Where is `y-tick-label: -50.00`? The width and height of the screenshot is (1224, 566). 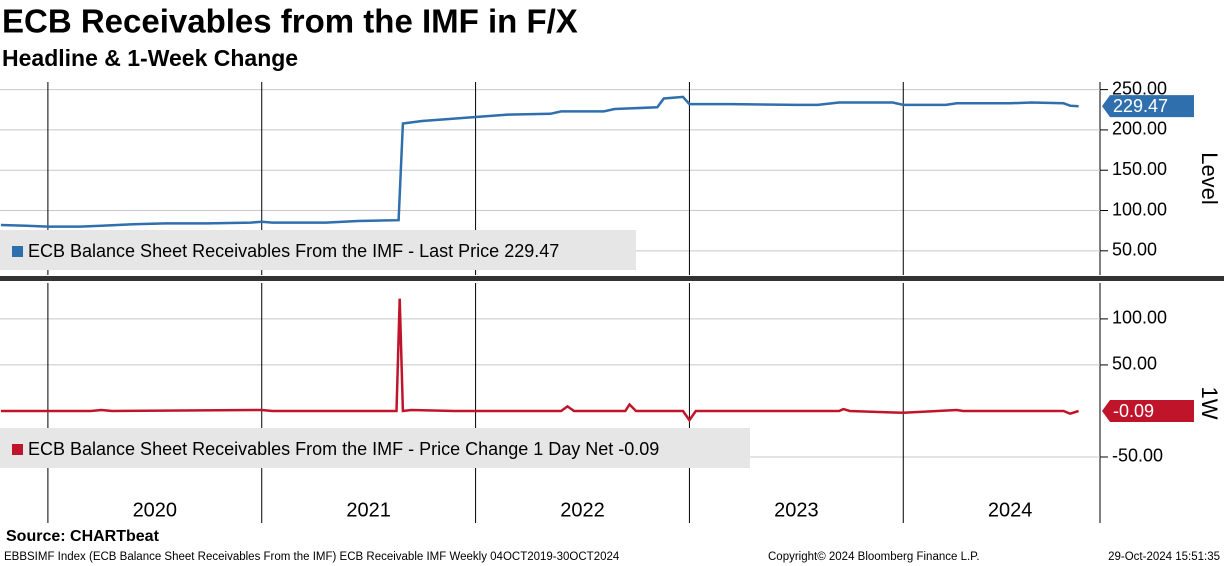
y-tick-label: -50.00 is located at coordinates (1137, 456).